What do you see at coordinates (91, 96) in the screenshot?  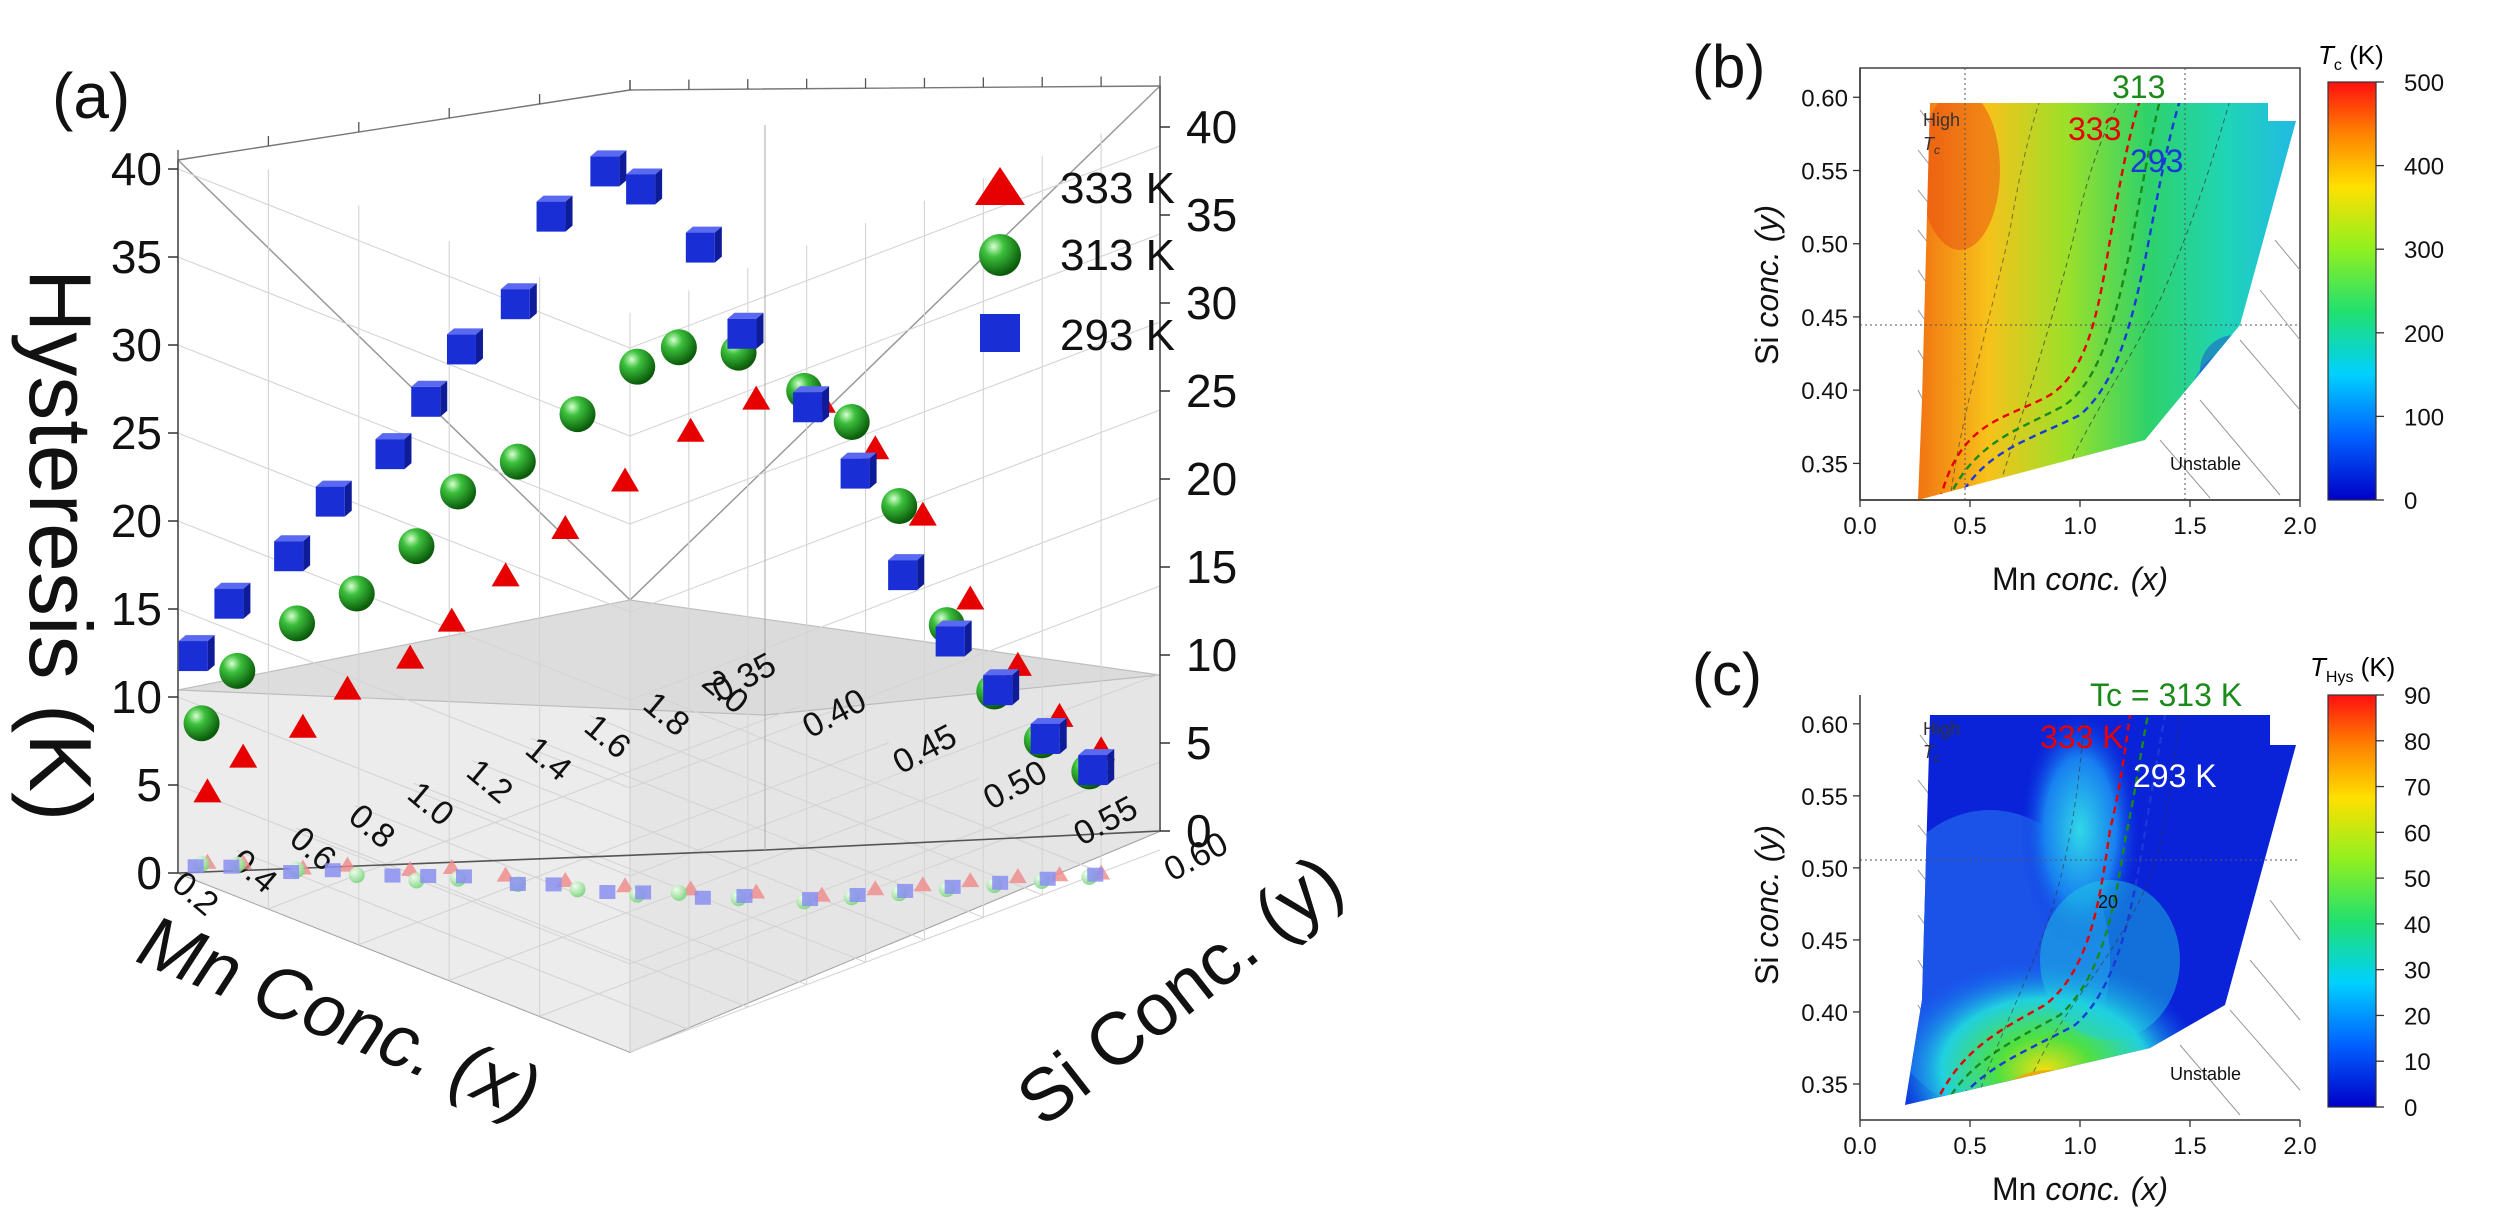 I see `panel-a-label: (a)` at bounding box center [91, 96].